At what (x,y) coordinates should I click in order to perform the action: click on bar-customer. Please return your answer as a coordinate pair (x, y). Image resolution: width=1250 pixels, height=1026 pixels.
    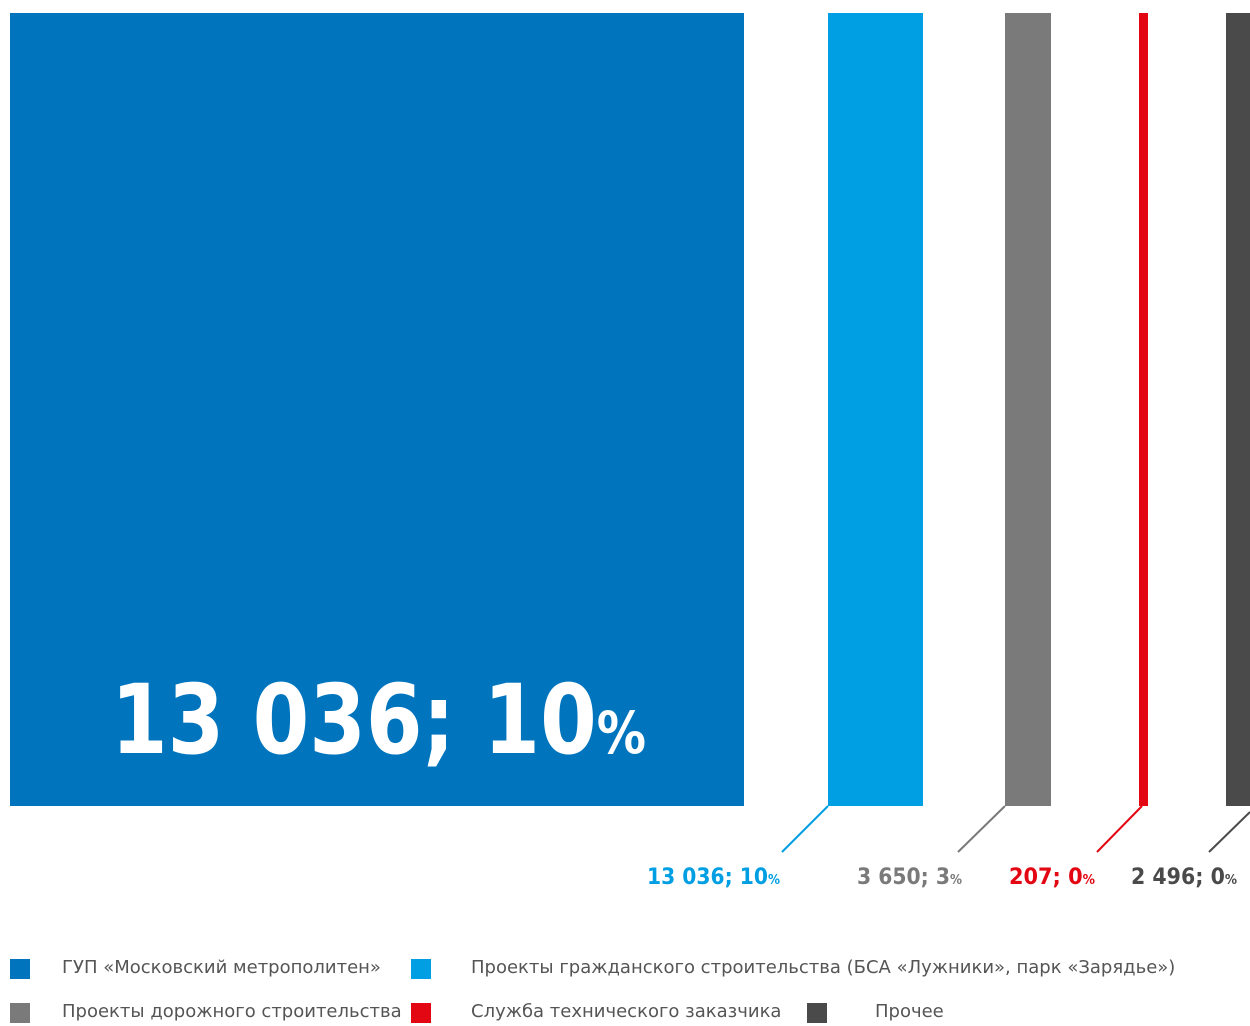
    Looking at the image, I should click on (1143, 409).